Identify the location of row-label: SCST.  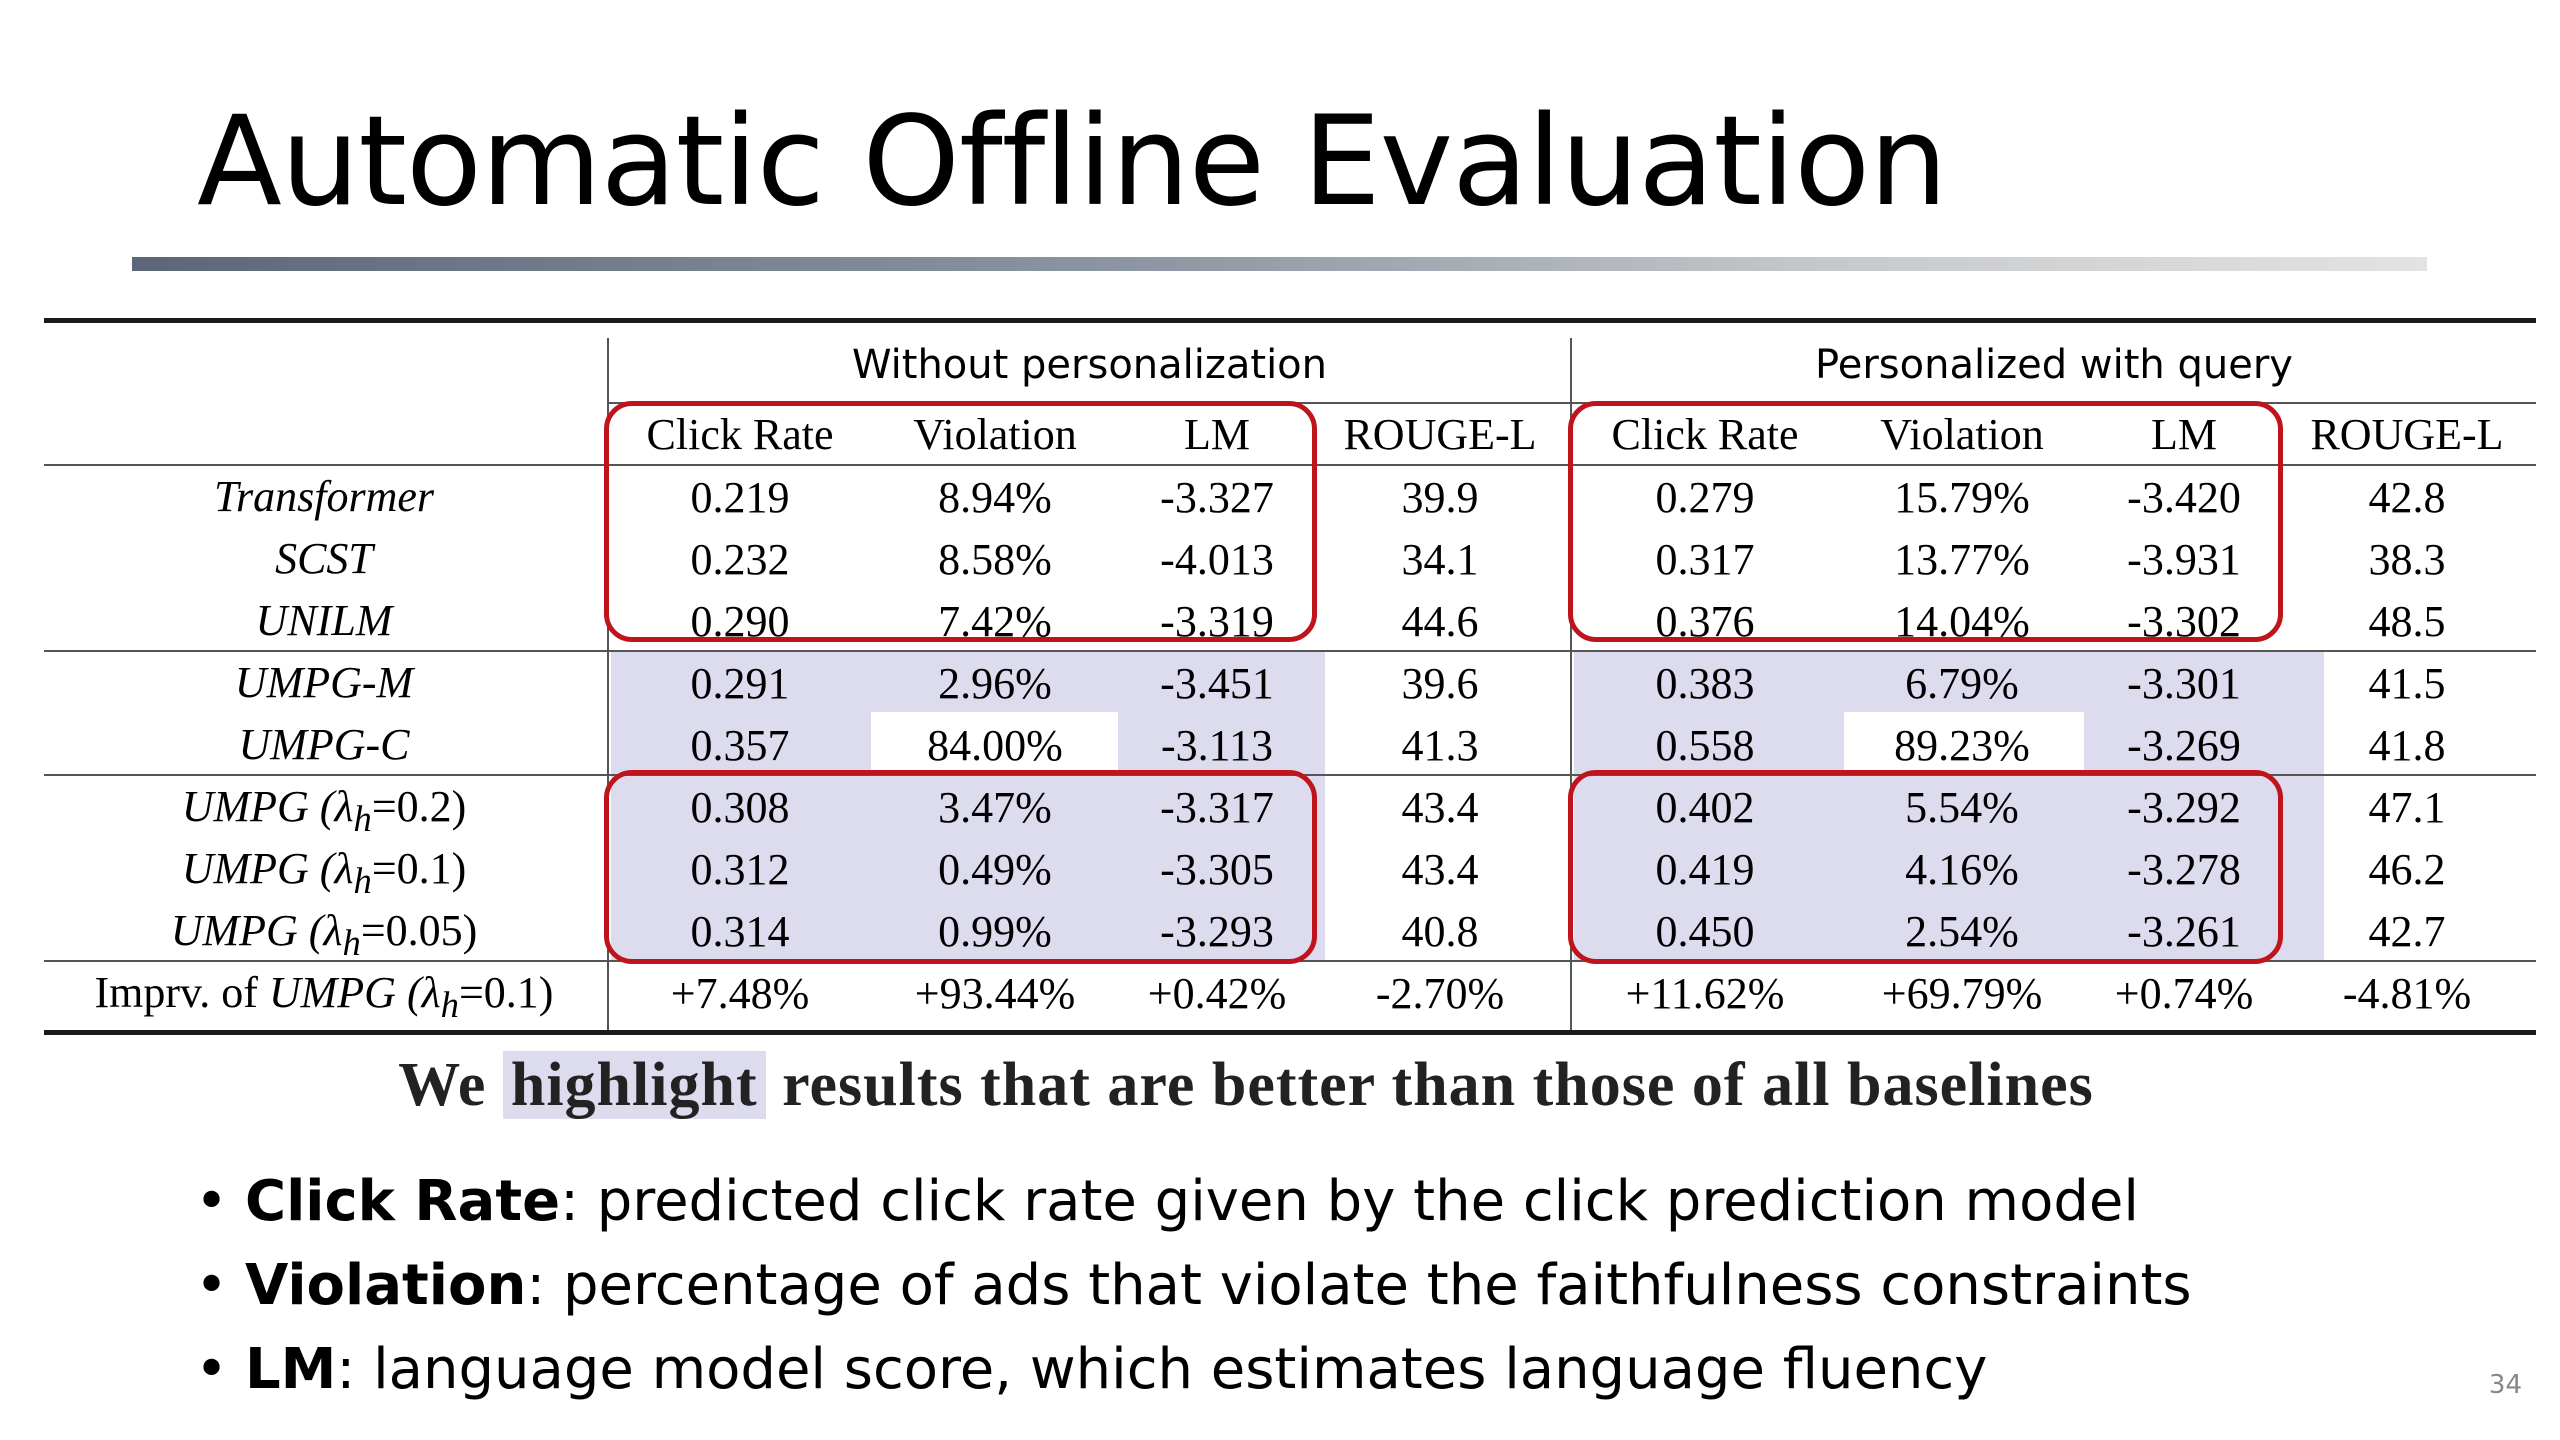
(324, 559).